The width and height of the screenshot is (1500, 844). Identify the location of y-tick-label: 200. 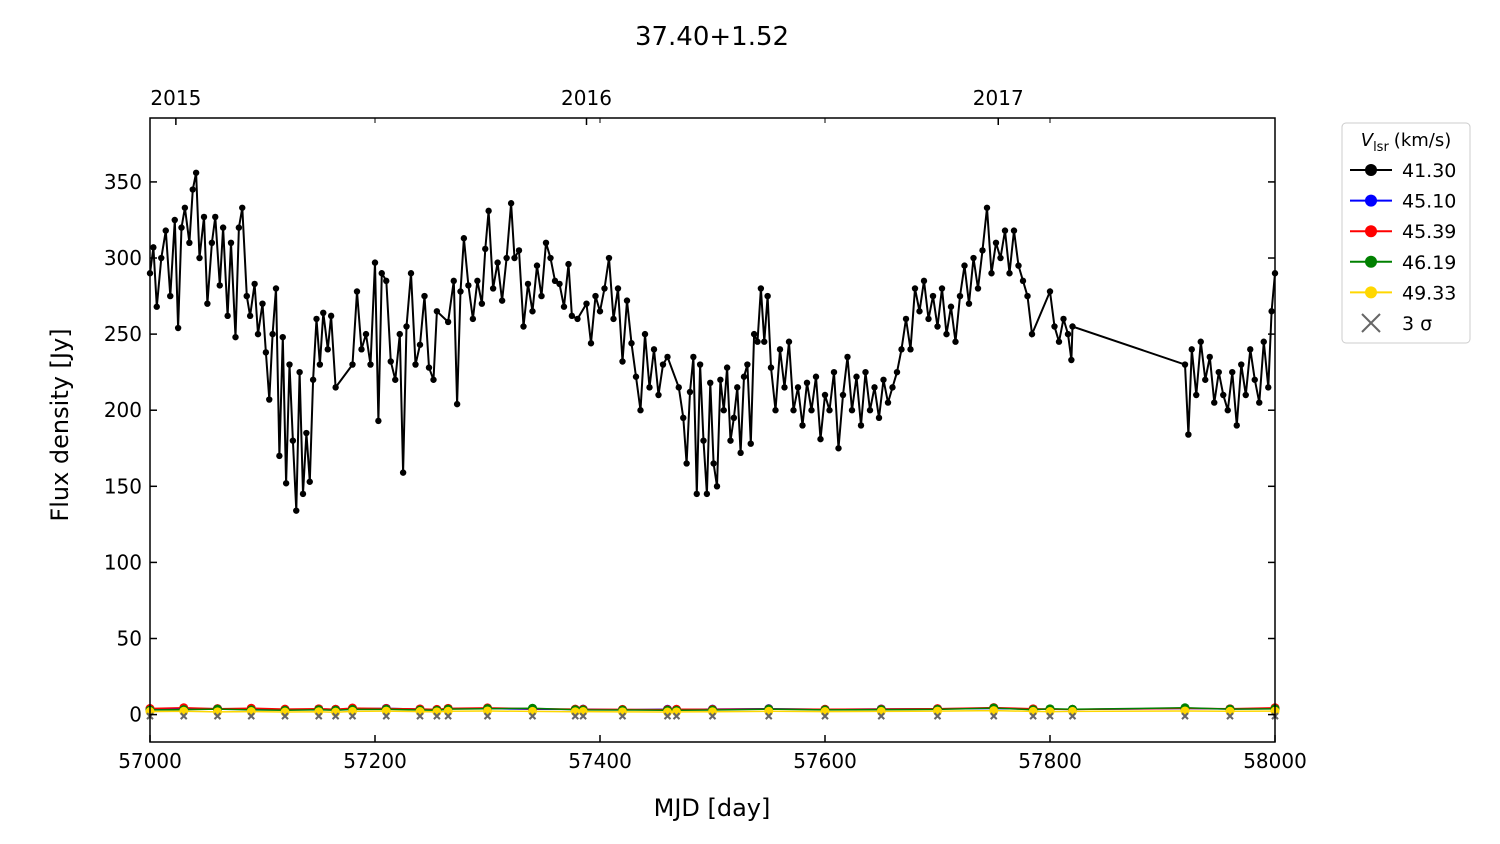
(123, 410).